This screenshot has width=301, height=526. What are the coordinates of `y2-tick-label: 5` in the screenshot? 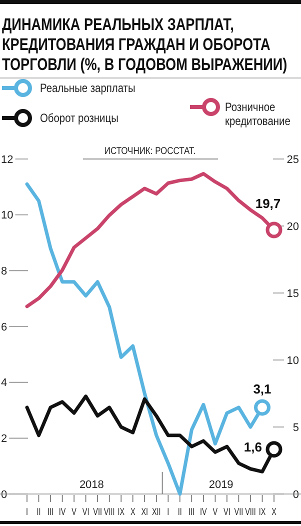 It's located at (295, 428).